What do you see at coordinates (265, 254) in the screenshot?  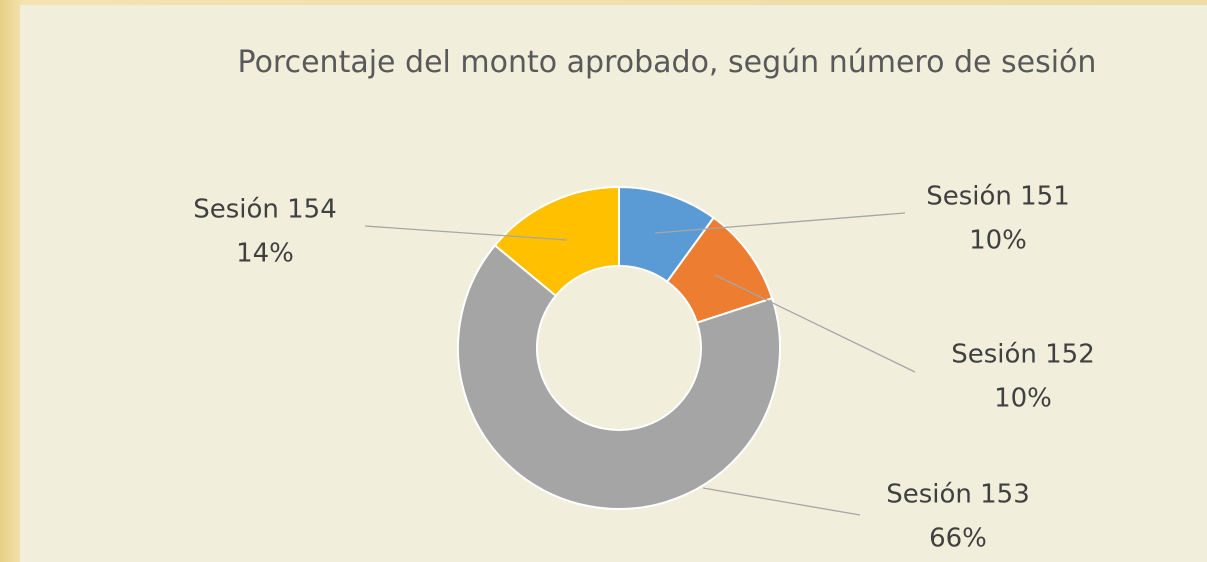 I see `data-label-value: 14%` at bounding box center [265, 254].